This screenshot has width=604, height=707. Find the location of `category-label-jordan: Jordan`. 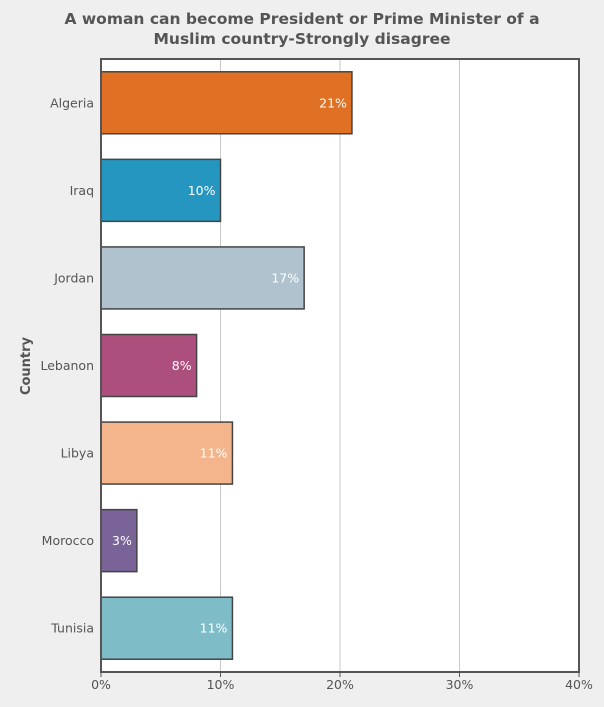

category-label-jordan: Jordan is located at coordinates (73, 277).